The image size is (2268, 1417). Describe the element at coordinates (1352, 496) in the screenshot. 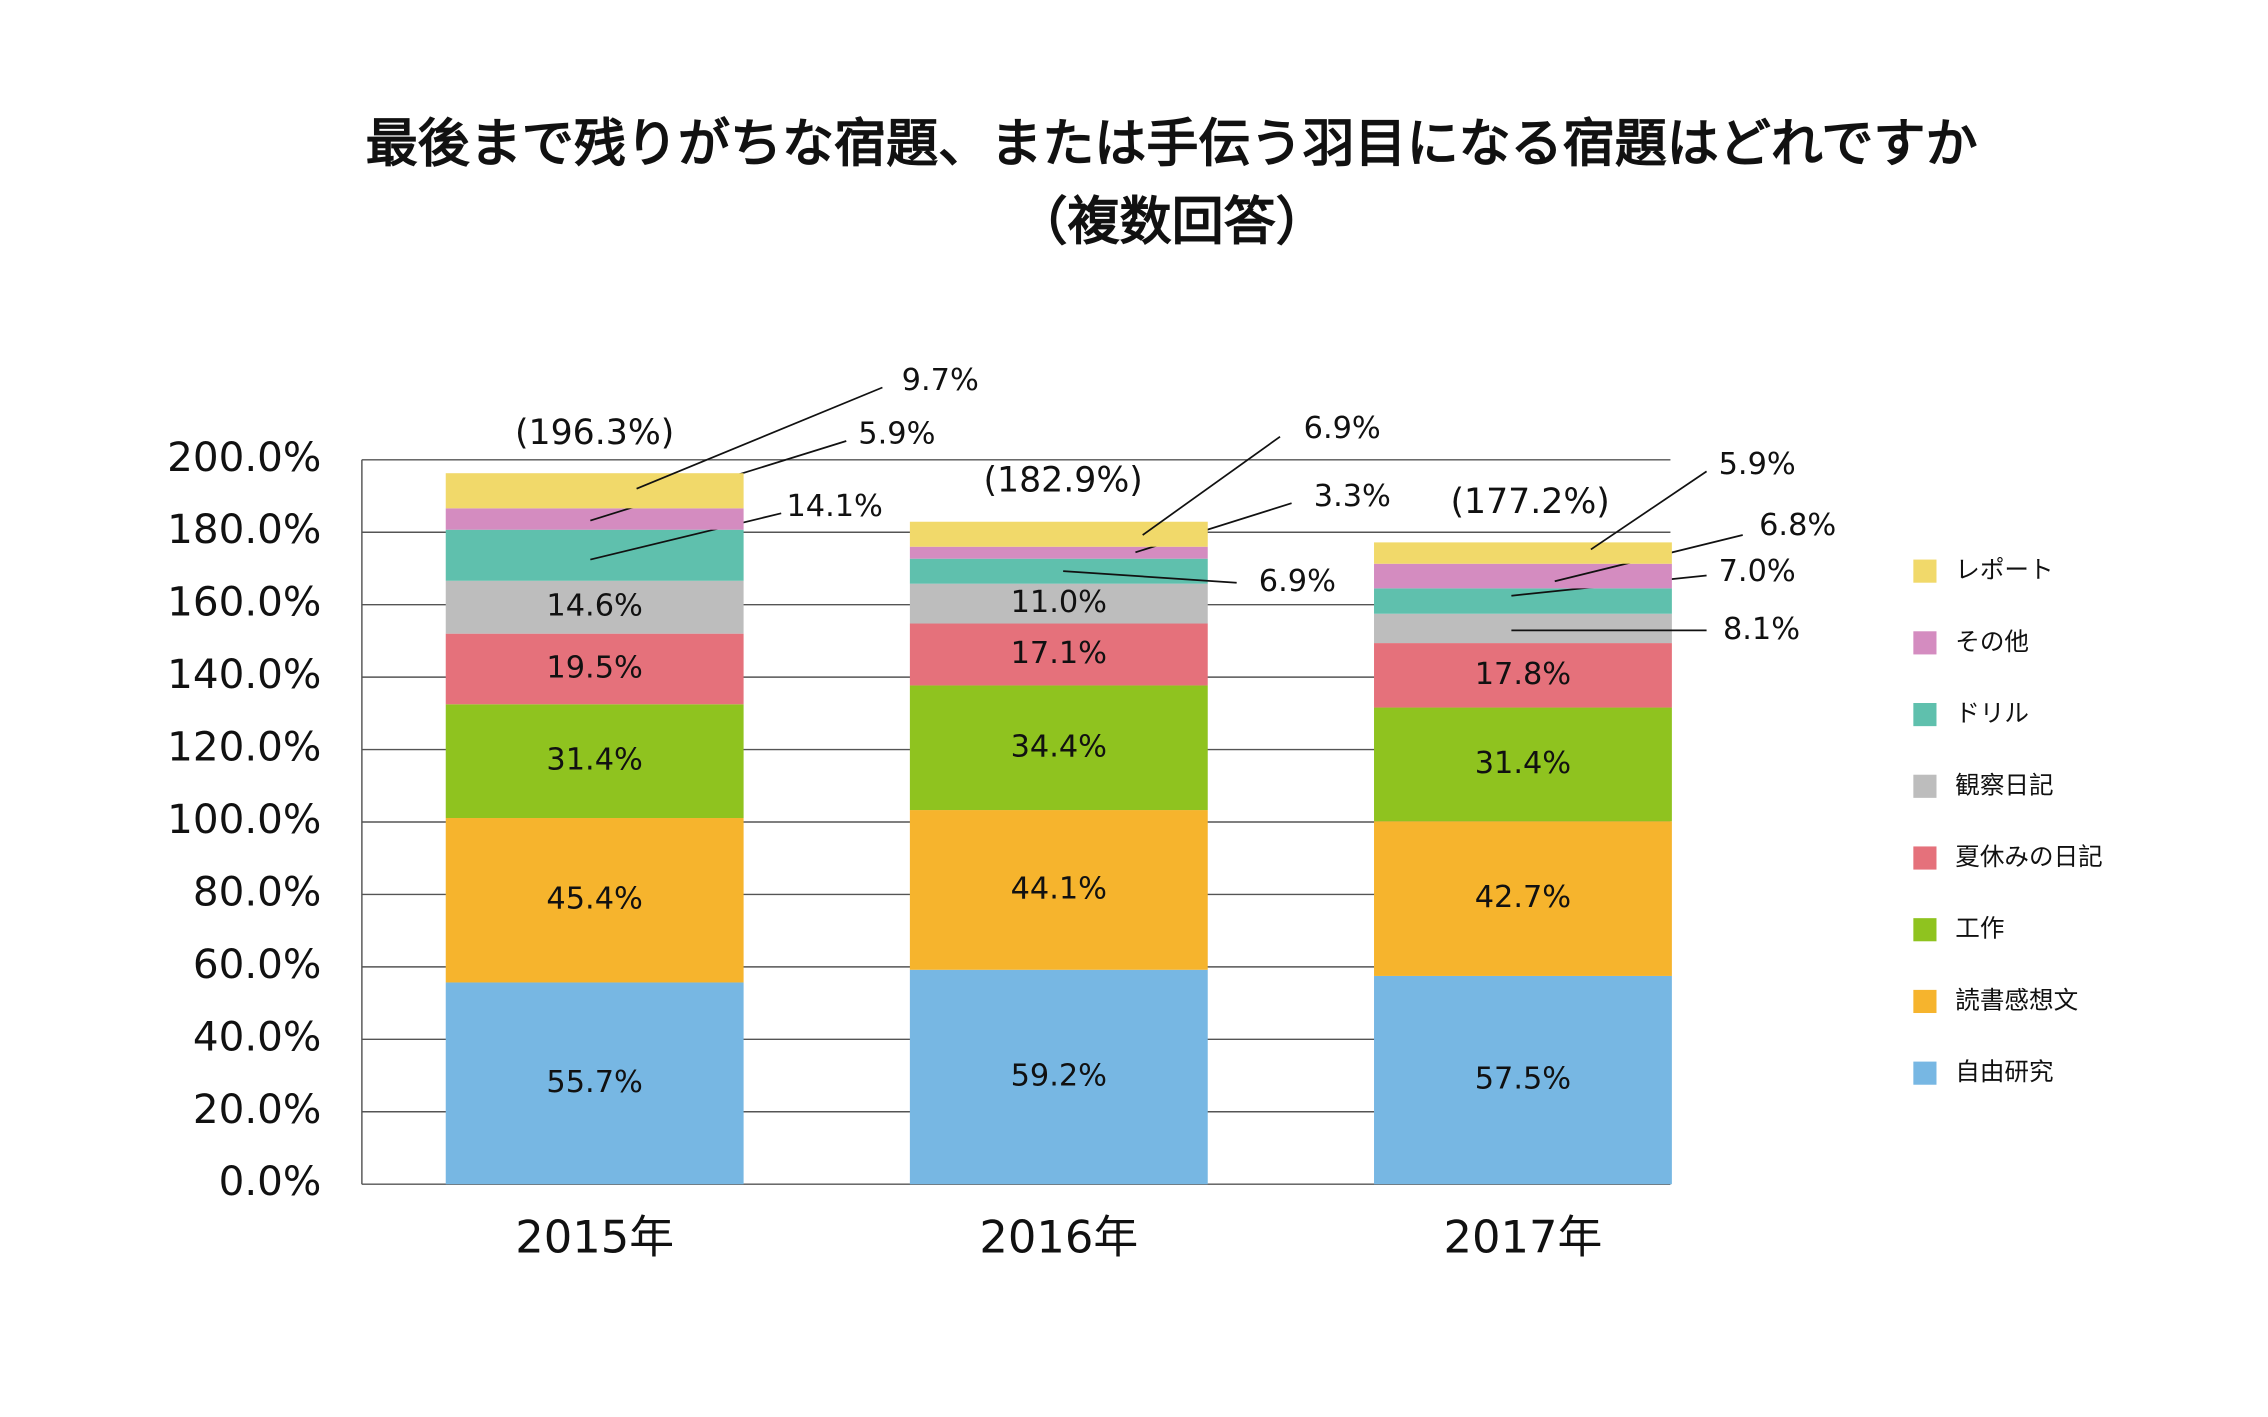

I see `data-label: 3.3%` at that location.